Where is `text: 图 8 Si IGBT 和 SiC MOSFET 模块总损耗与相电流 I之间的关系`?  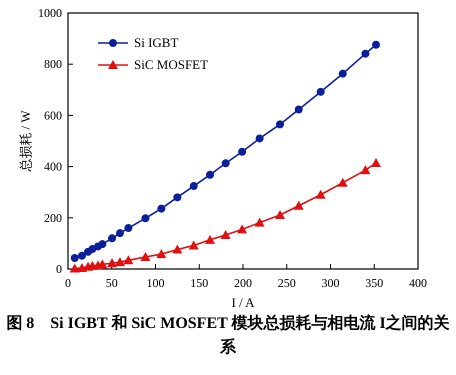 text: 图 8 Si IGBT 和 SiC MOSFET 模块总损耗与相电流 I之间的关系 is located at coordinates (228, 335).